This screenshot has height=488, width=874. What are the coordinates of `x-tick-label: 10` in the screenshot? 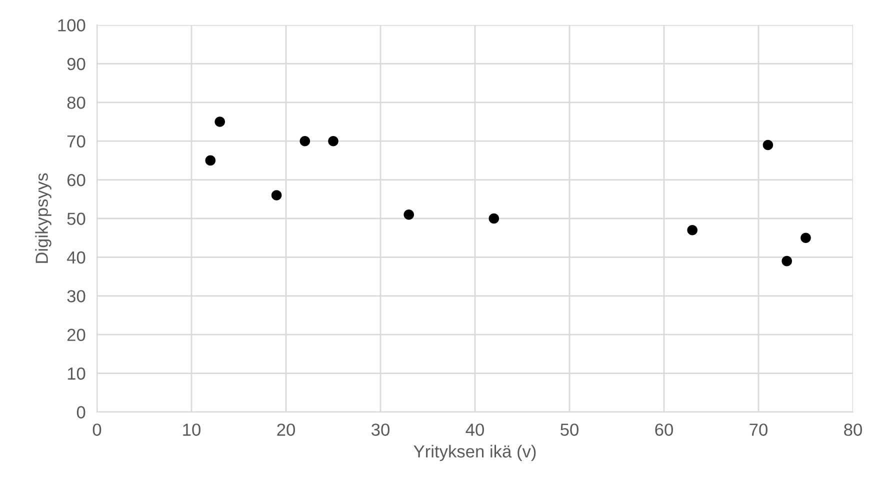 It's located at (191, 430).